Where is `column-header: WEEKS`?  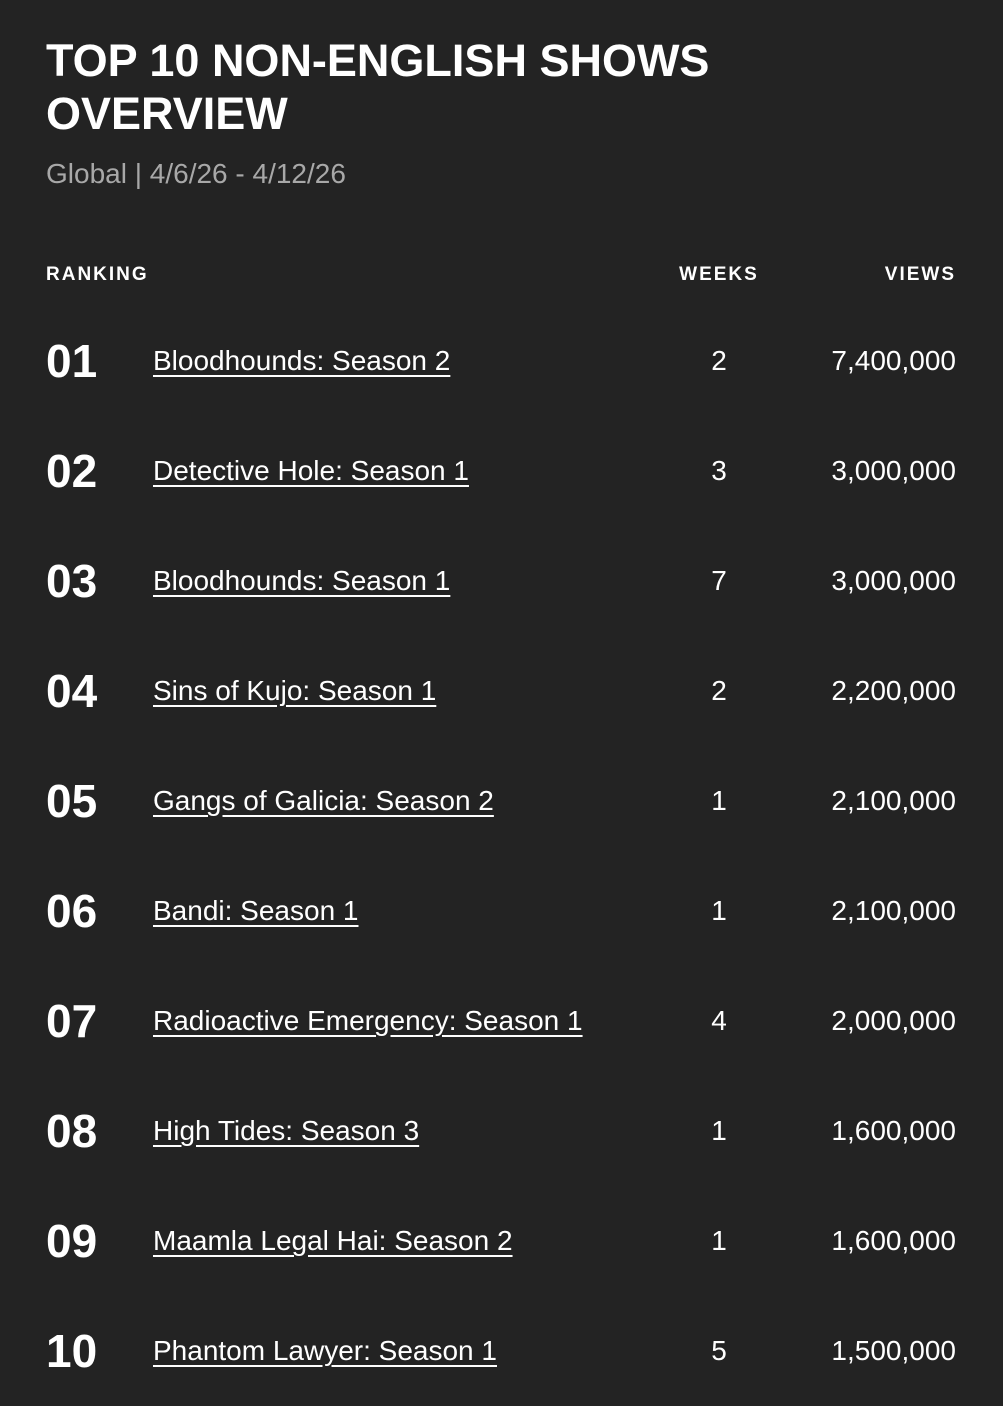 column-header: WEEKS is located at coordinates (719, 274).